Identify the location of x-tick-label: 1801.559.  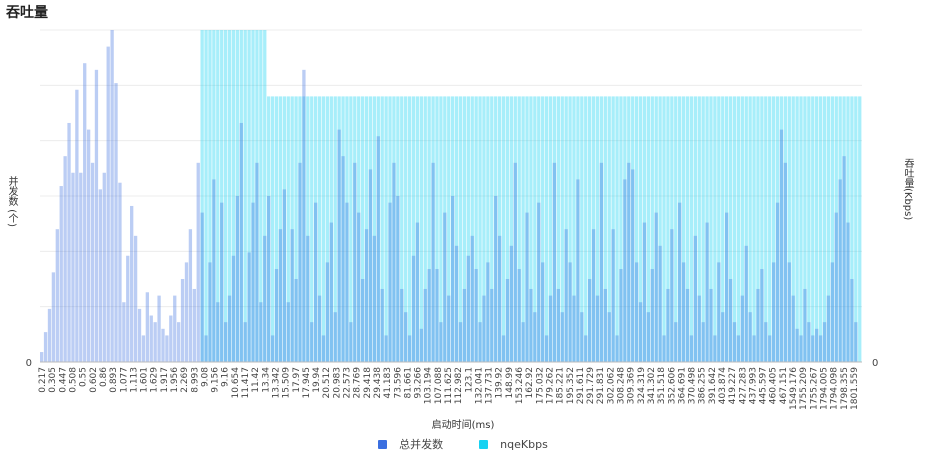
(855, 388).